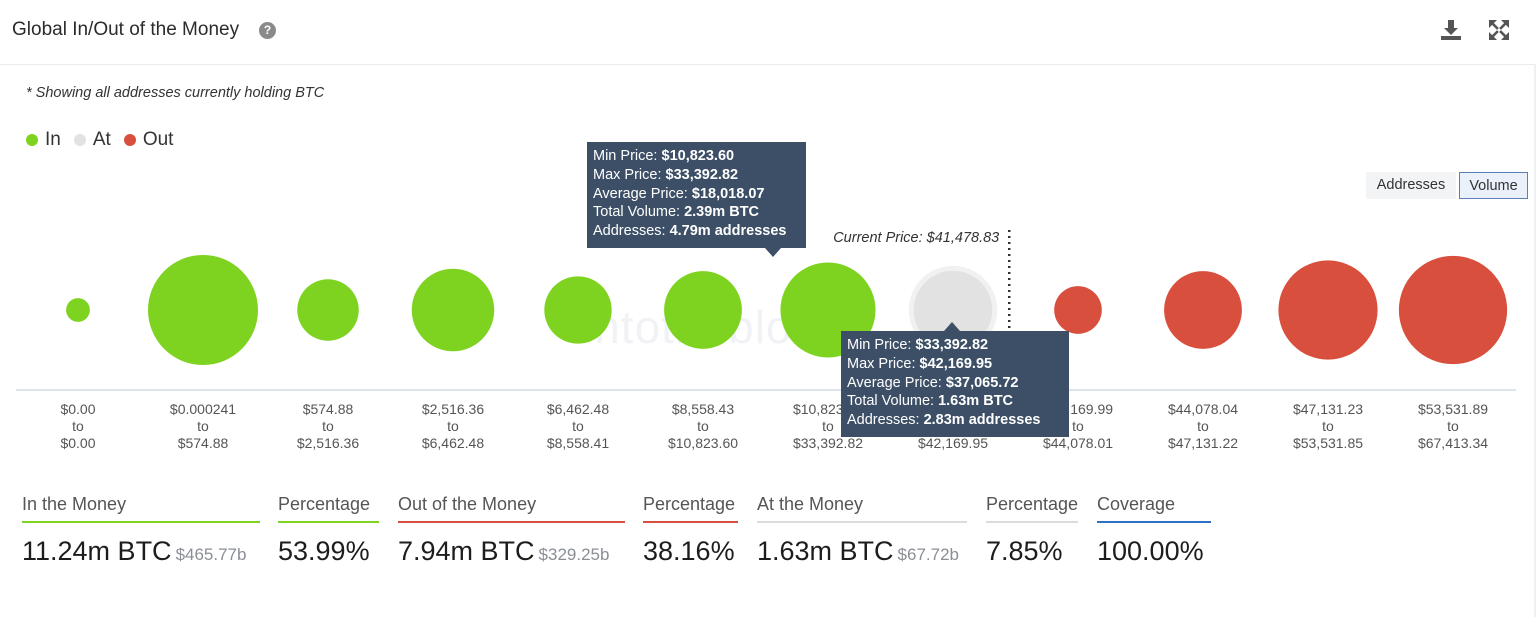 This screenshot has width=1536, height=617. What do you see at coordinates (453, 409) in the screenshot?
I see `tick-label: $2,516.36` at bounding box center [453, 409].